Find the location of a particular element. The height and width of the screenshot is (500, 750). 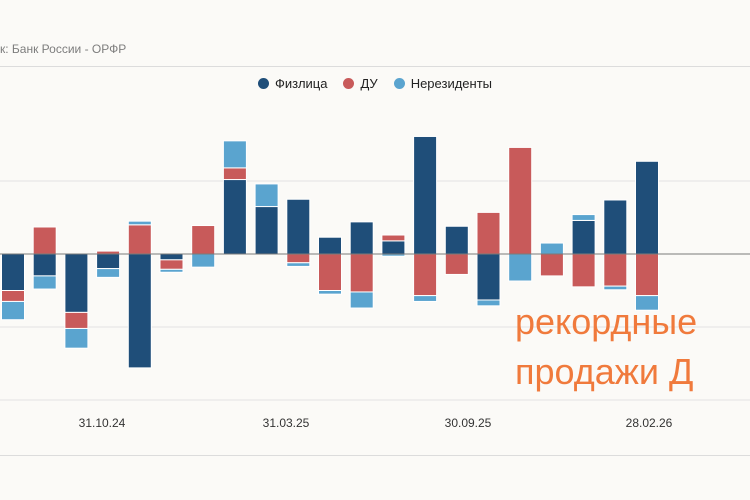

legend-item-nonresidents: Нерезиденты is located at coordinates (442, 83).